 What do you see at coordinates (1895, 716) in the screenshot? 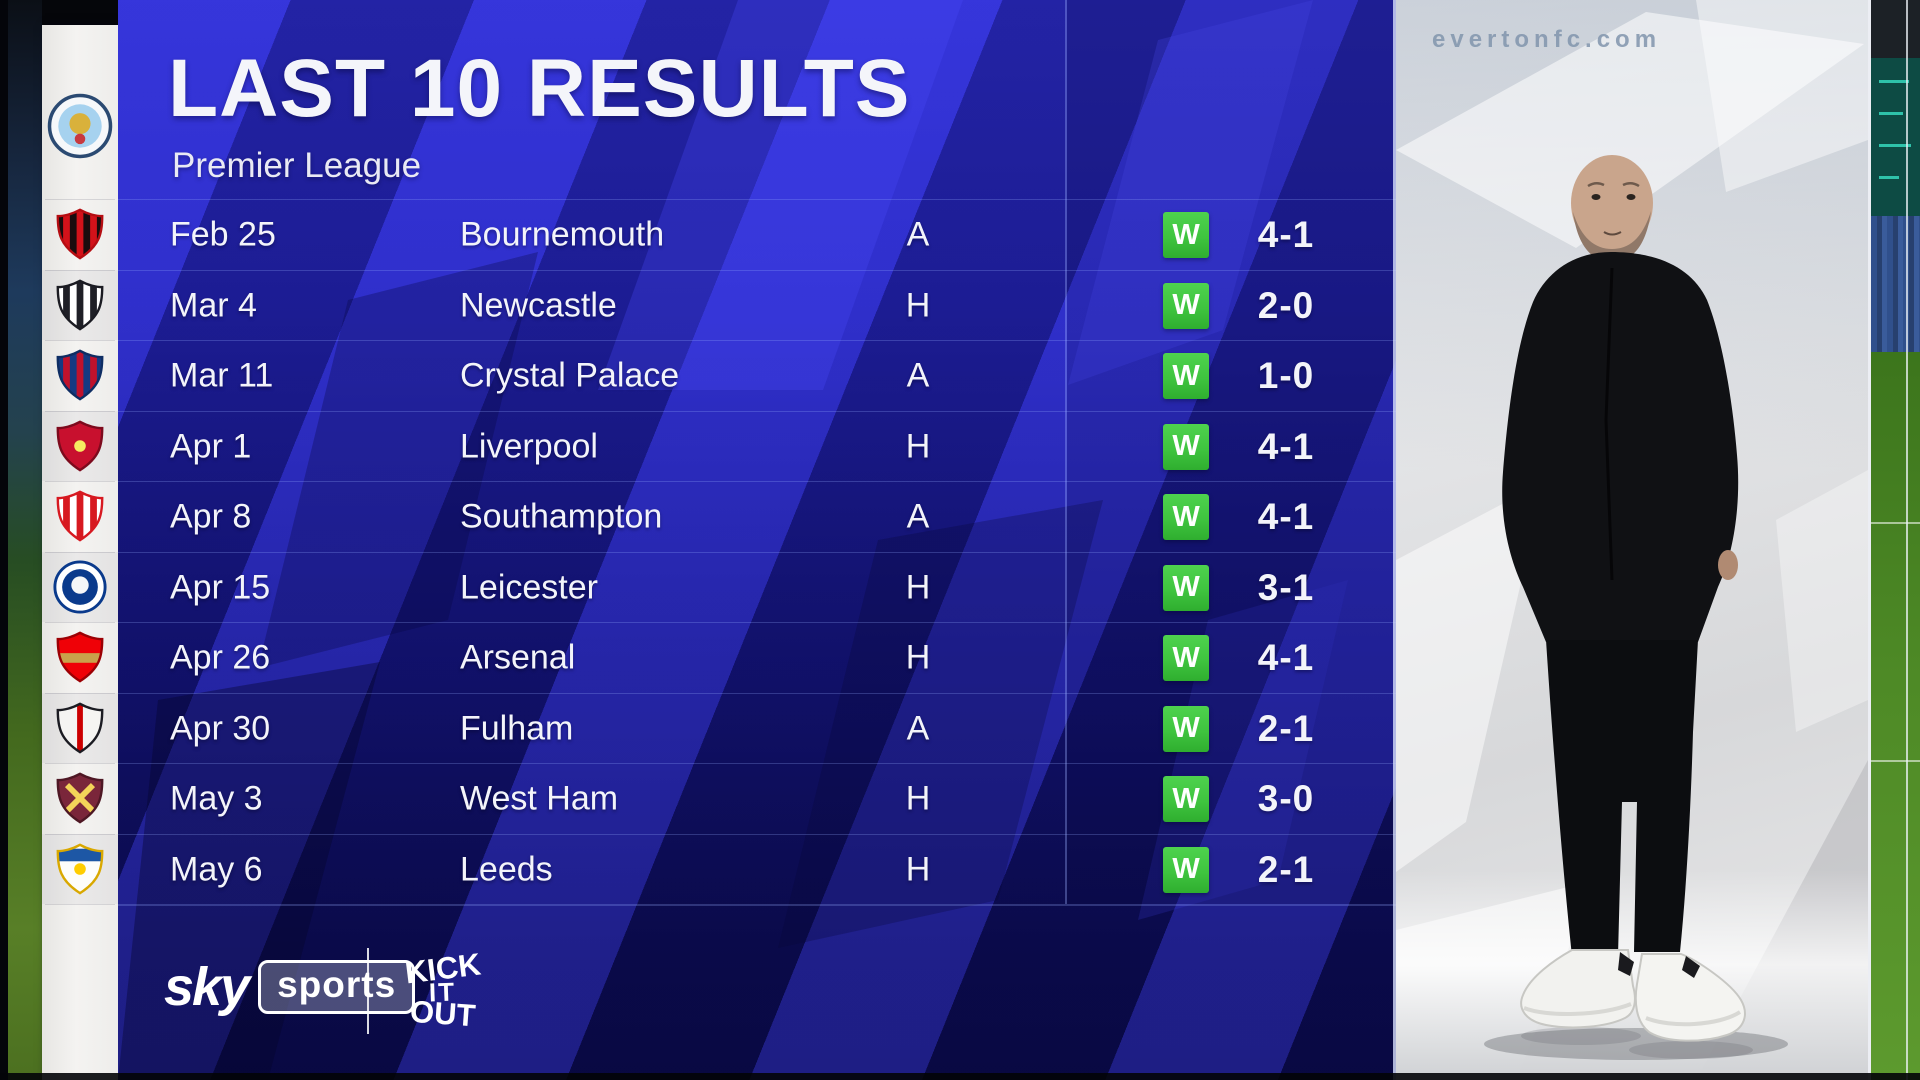
I see `pitch-segment` at bounding box center [1895, 716].